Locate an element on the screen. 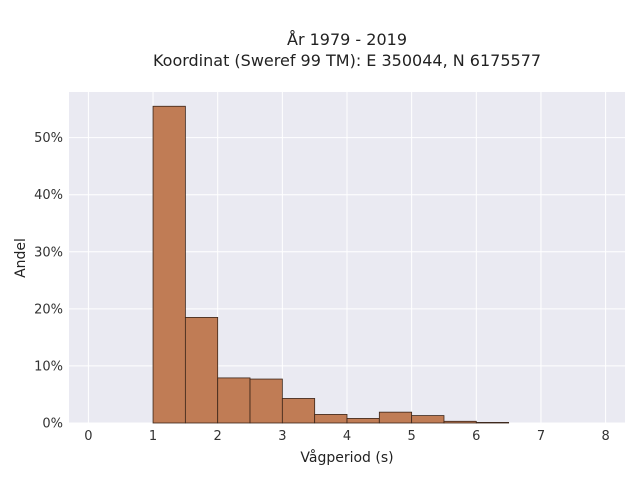 This screenshot has height=480, width=640. x-axis-ticks: 0 1 2 3 4 5 6 7 8 is located at coordinates (346, 436).